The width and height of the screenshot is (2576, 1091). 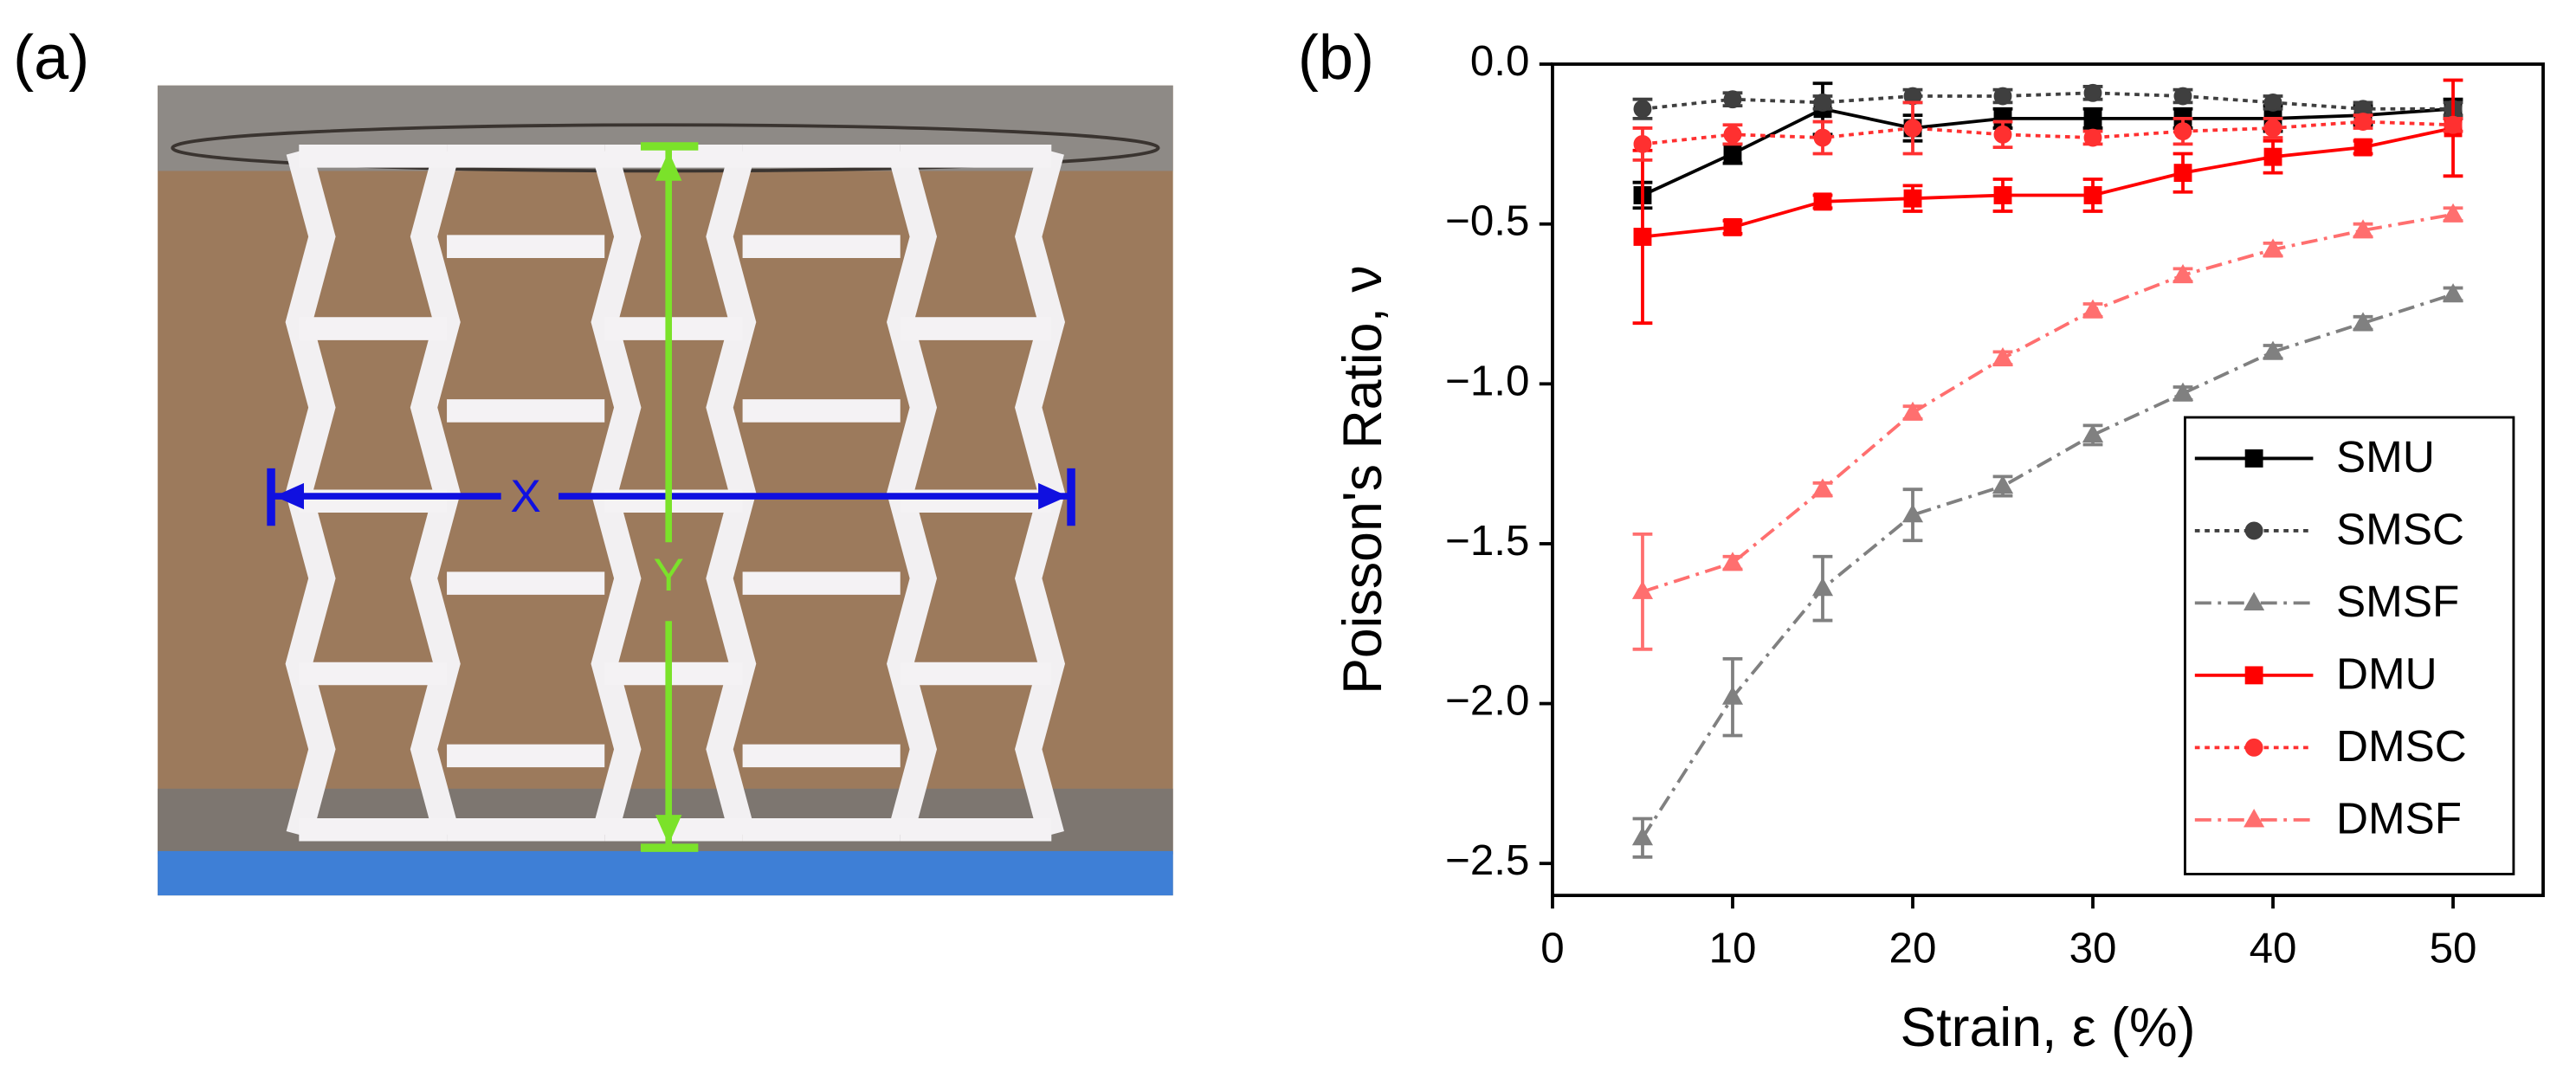 What do you see at coordinates (2400, 529) in the screenshot?
I see `legend-label: SMSC` at bounding box center [2400, 529].